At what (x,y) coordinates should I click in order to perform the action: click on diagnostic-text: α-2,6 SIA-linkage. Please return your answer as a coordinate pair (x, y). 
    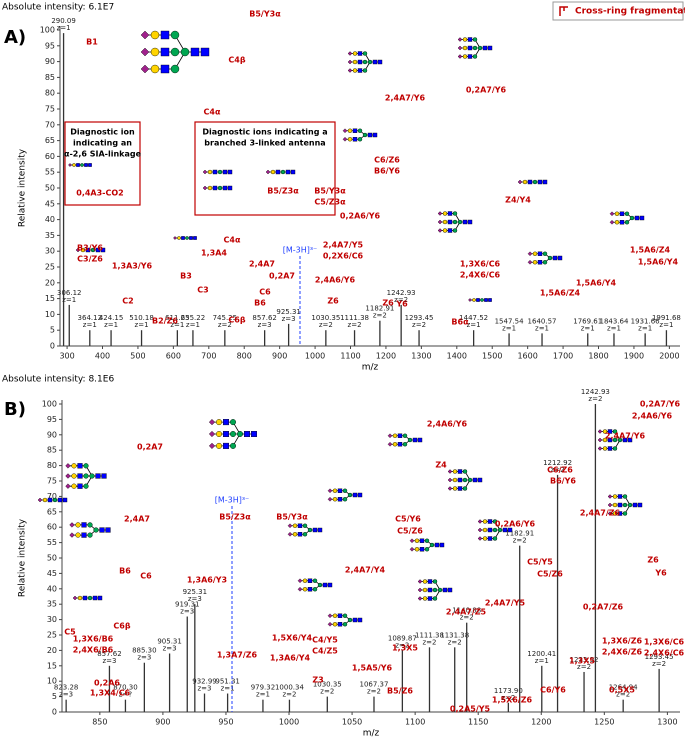
    Looking at the image, I should click on (103, 154).